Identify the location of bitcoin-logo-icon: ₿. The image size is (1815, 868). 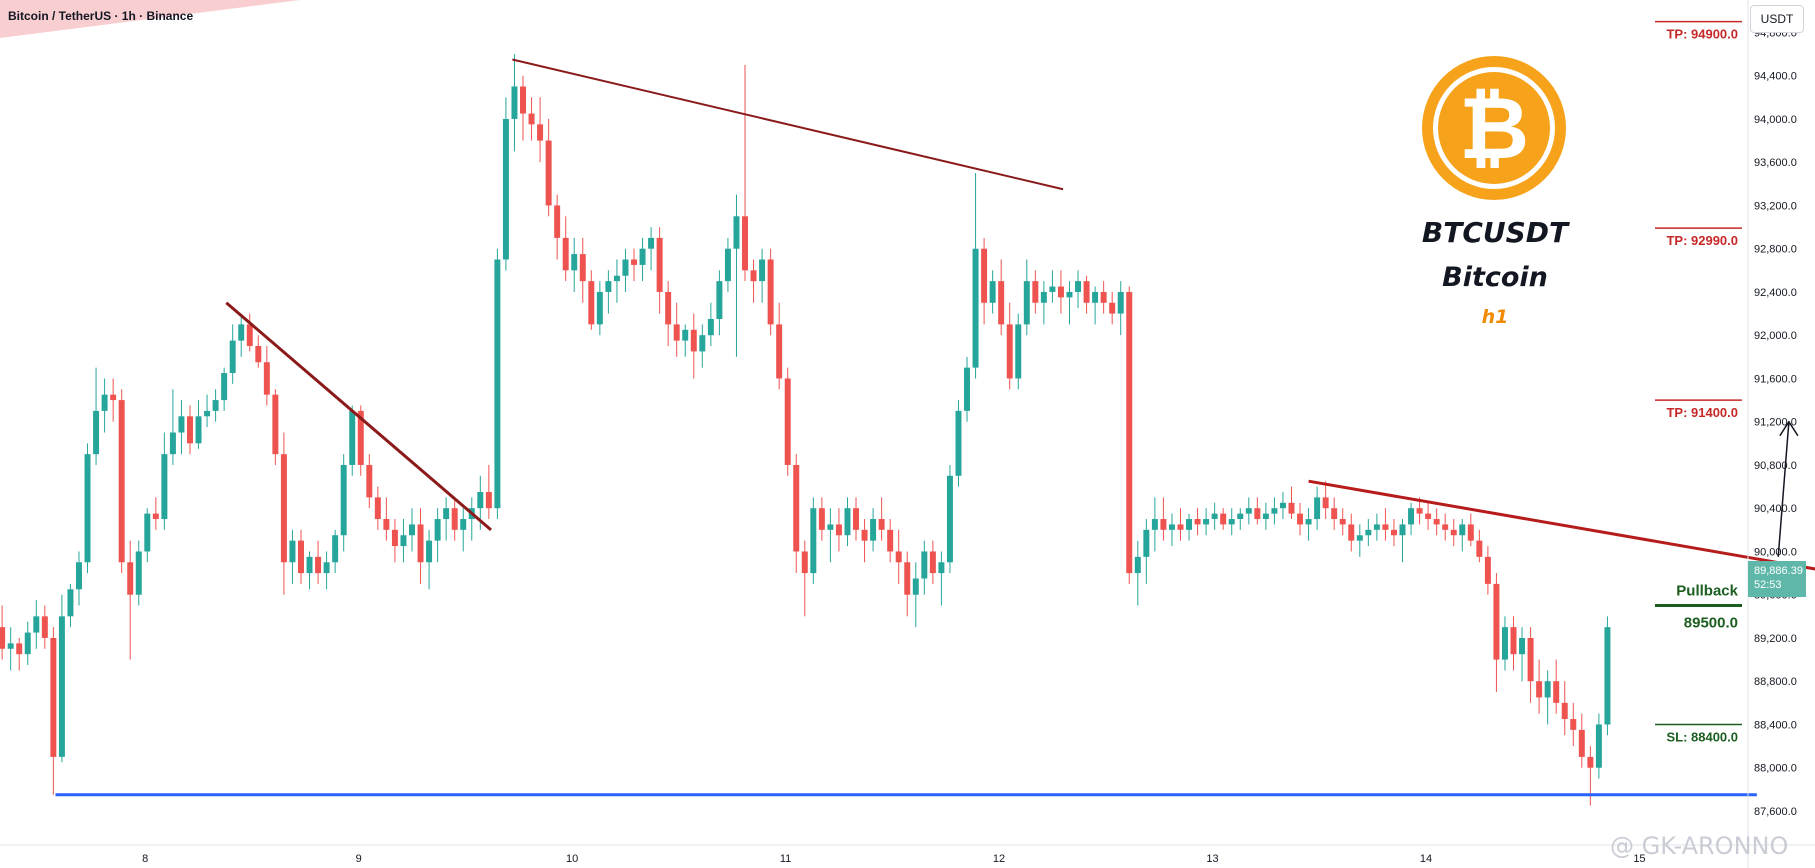
(1494, 128).